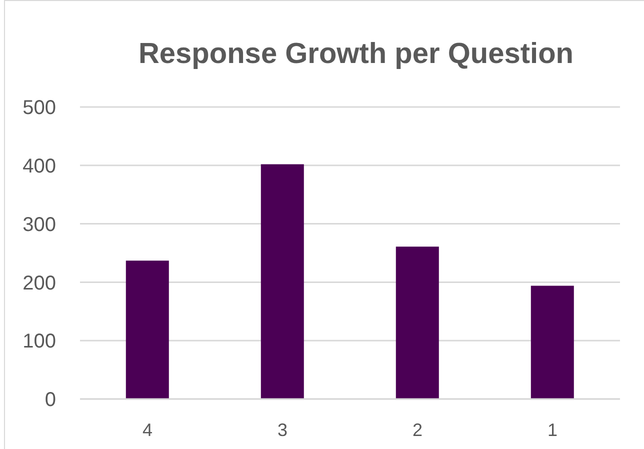  What do you see at coordinates (147, 430) in the screenshot?
I see `x-tick-label: 4` at bounding box center [147, 430].